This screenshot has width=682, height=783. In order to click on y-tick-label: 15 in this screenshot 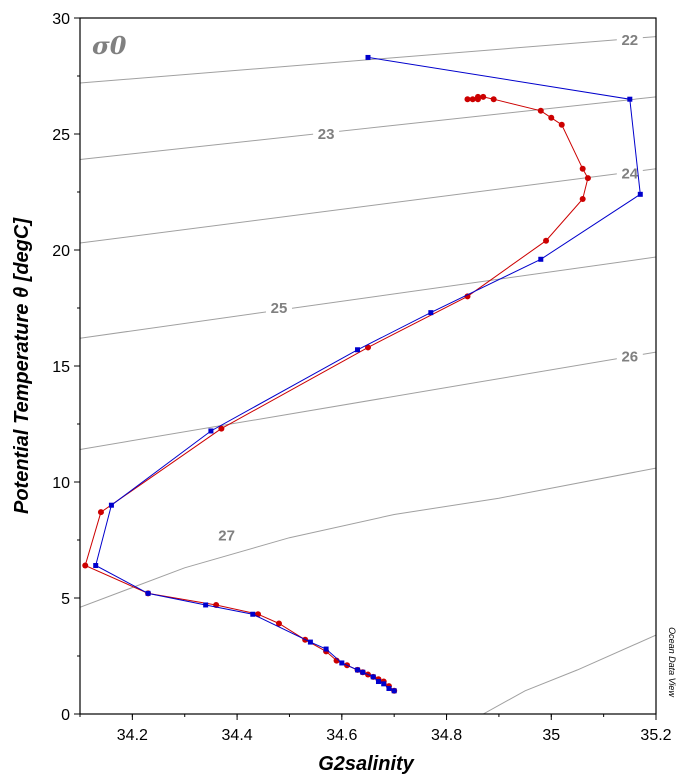, I will do `click(61, 367)`.